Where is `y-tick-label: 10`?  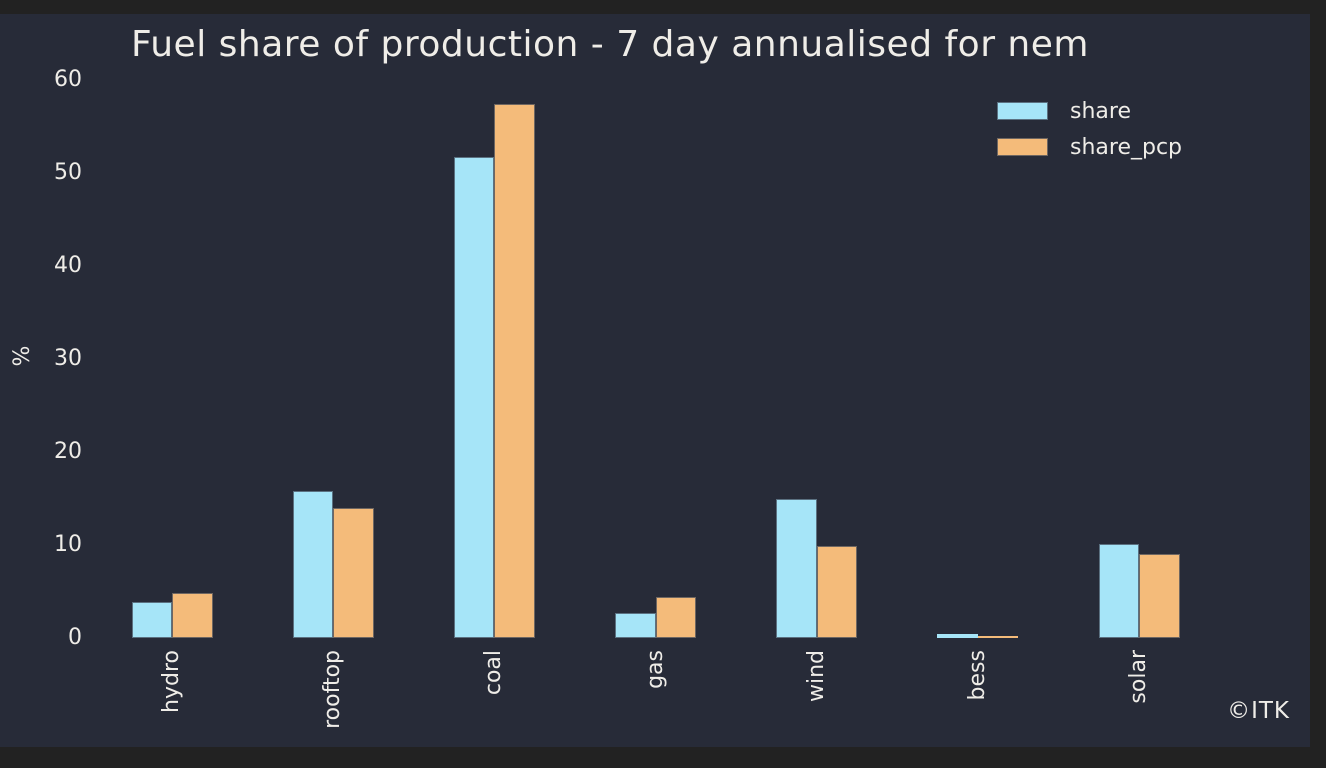
y-tick-label: 10 is located at coordinates (68, 544).